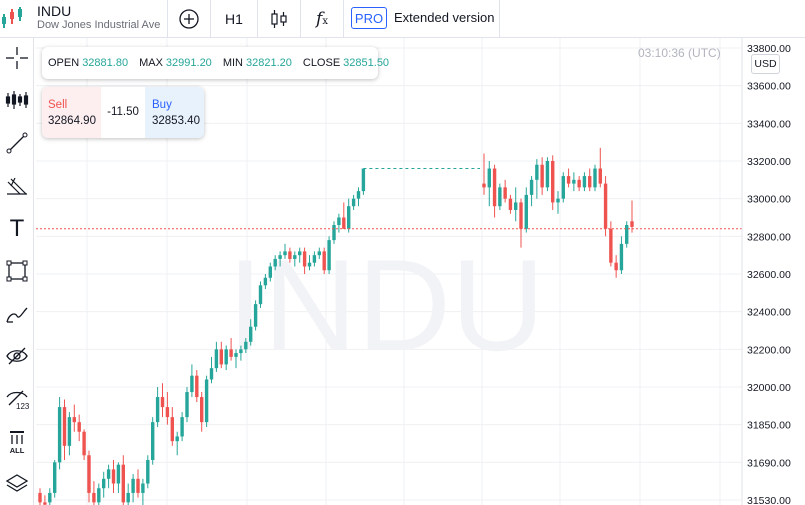 The width and height of the screenshot is (805, 505). I want to click on fib-tool, so click(17, 186).